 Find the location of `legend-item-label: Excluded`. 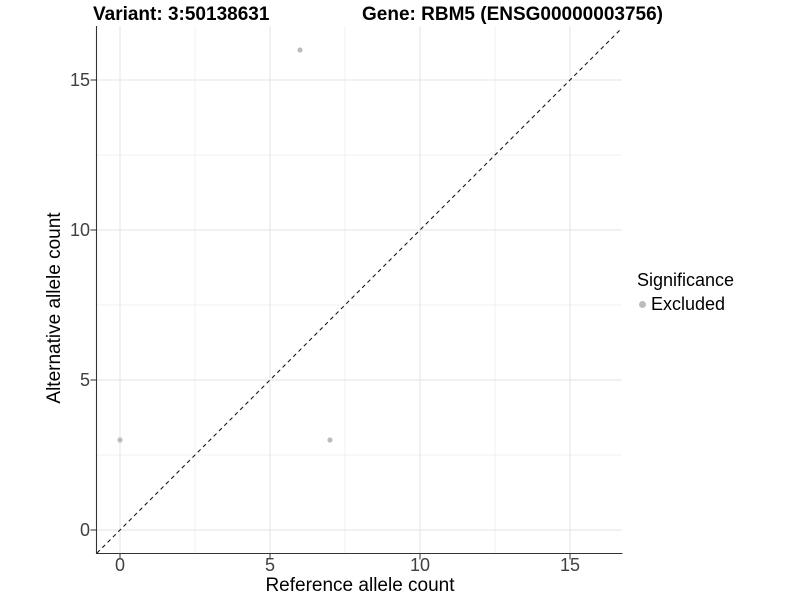

legend-item-label: Excluded is located at coordinates (688, 304).